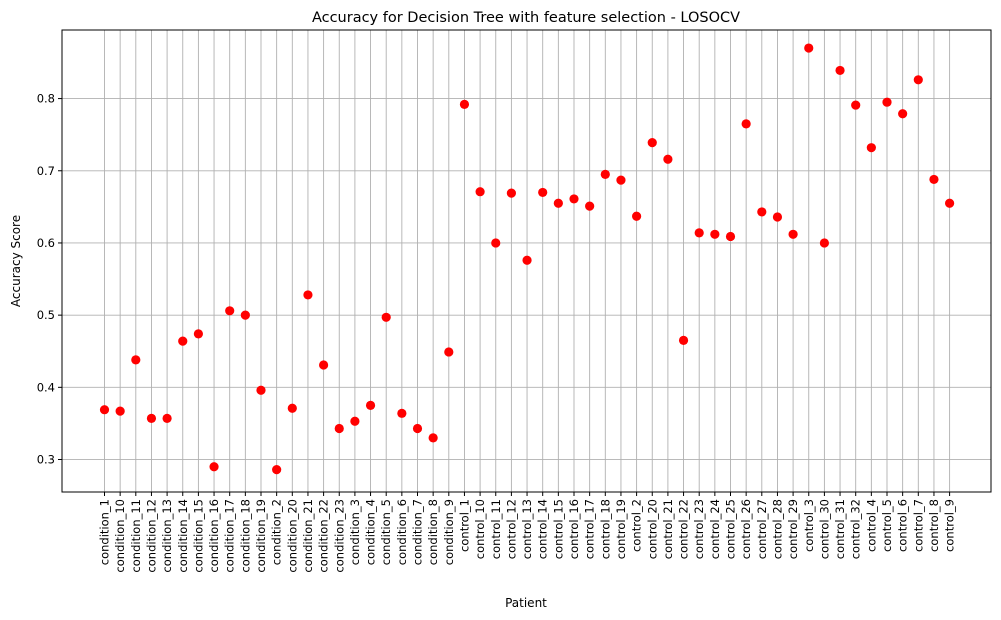  I want to click on x-tick-label: control_30, so click(824, 529).